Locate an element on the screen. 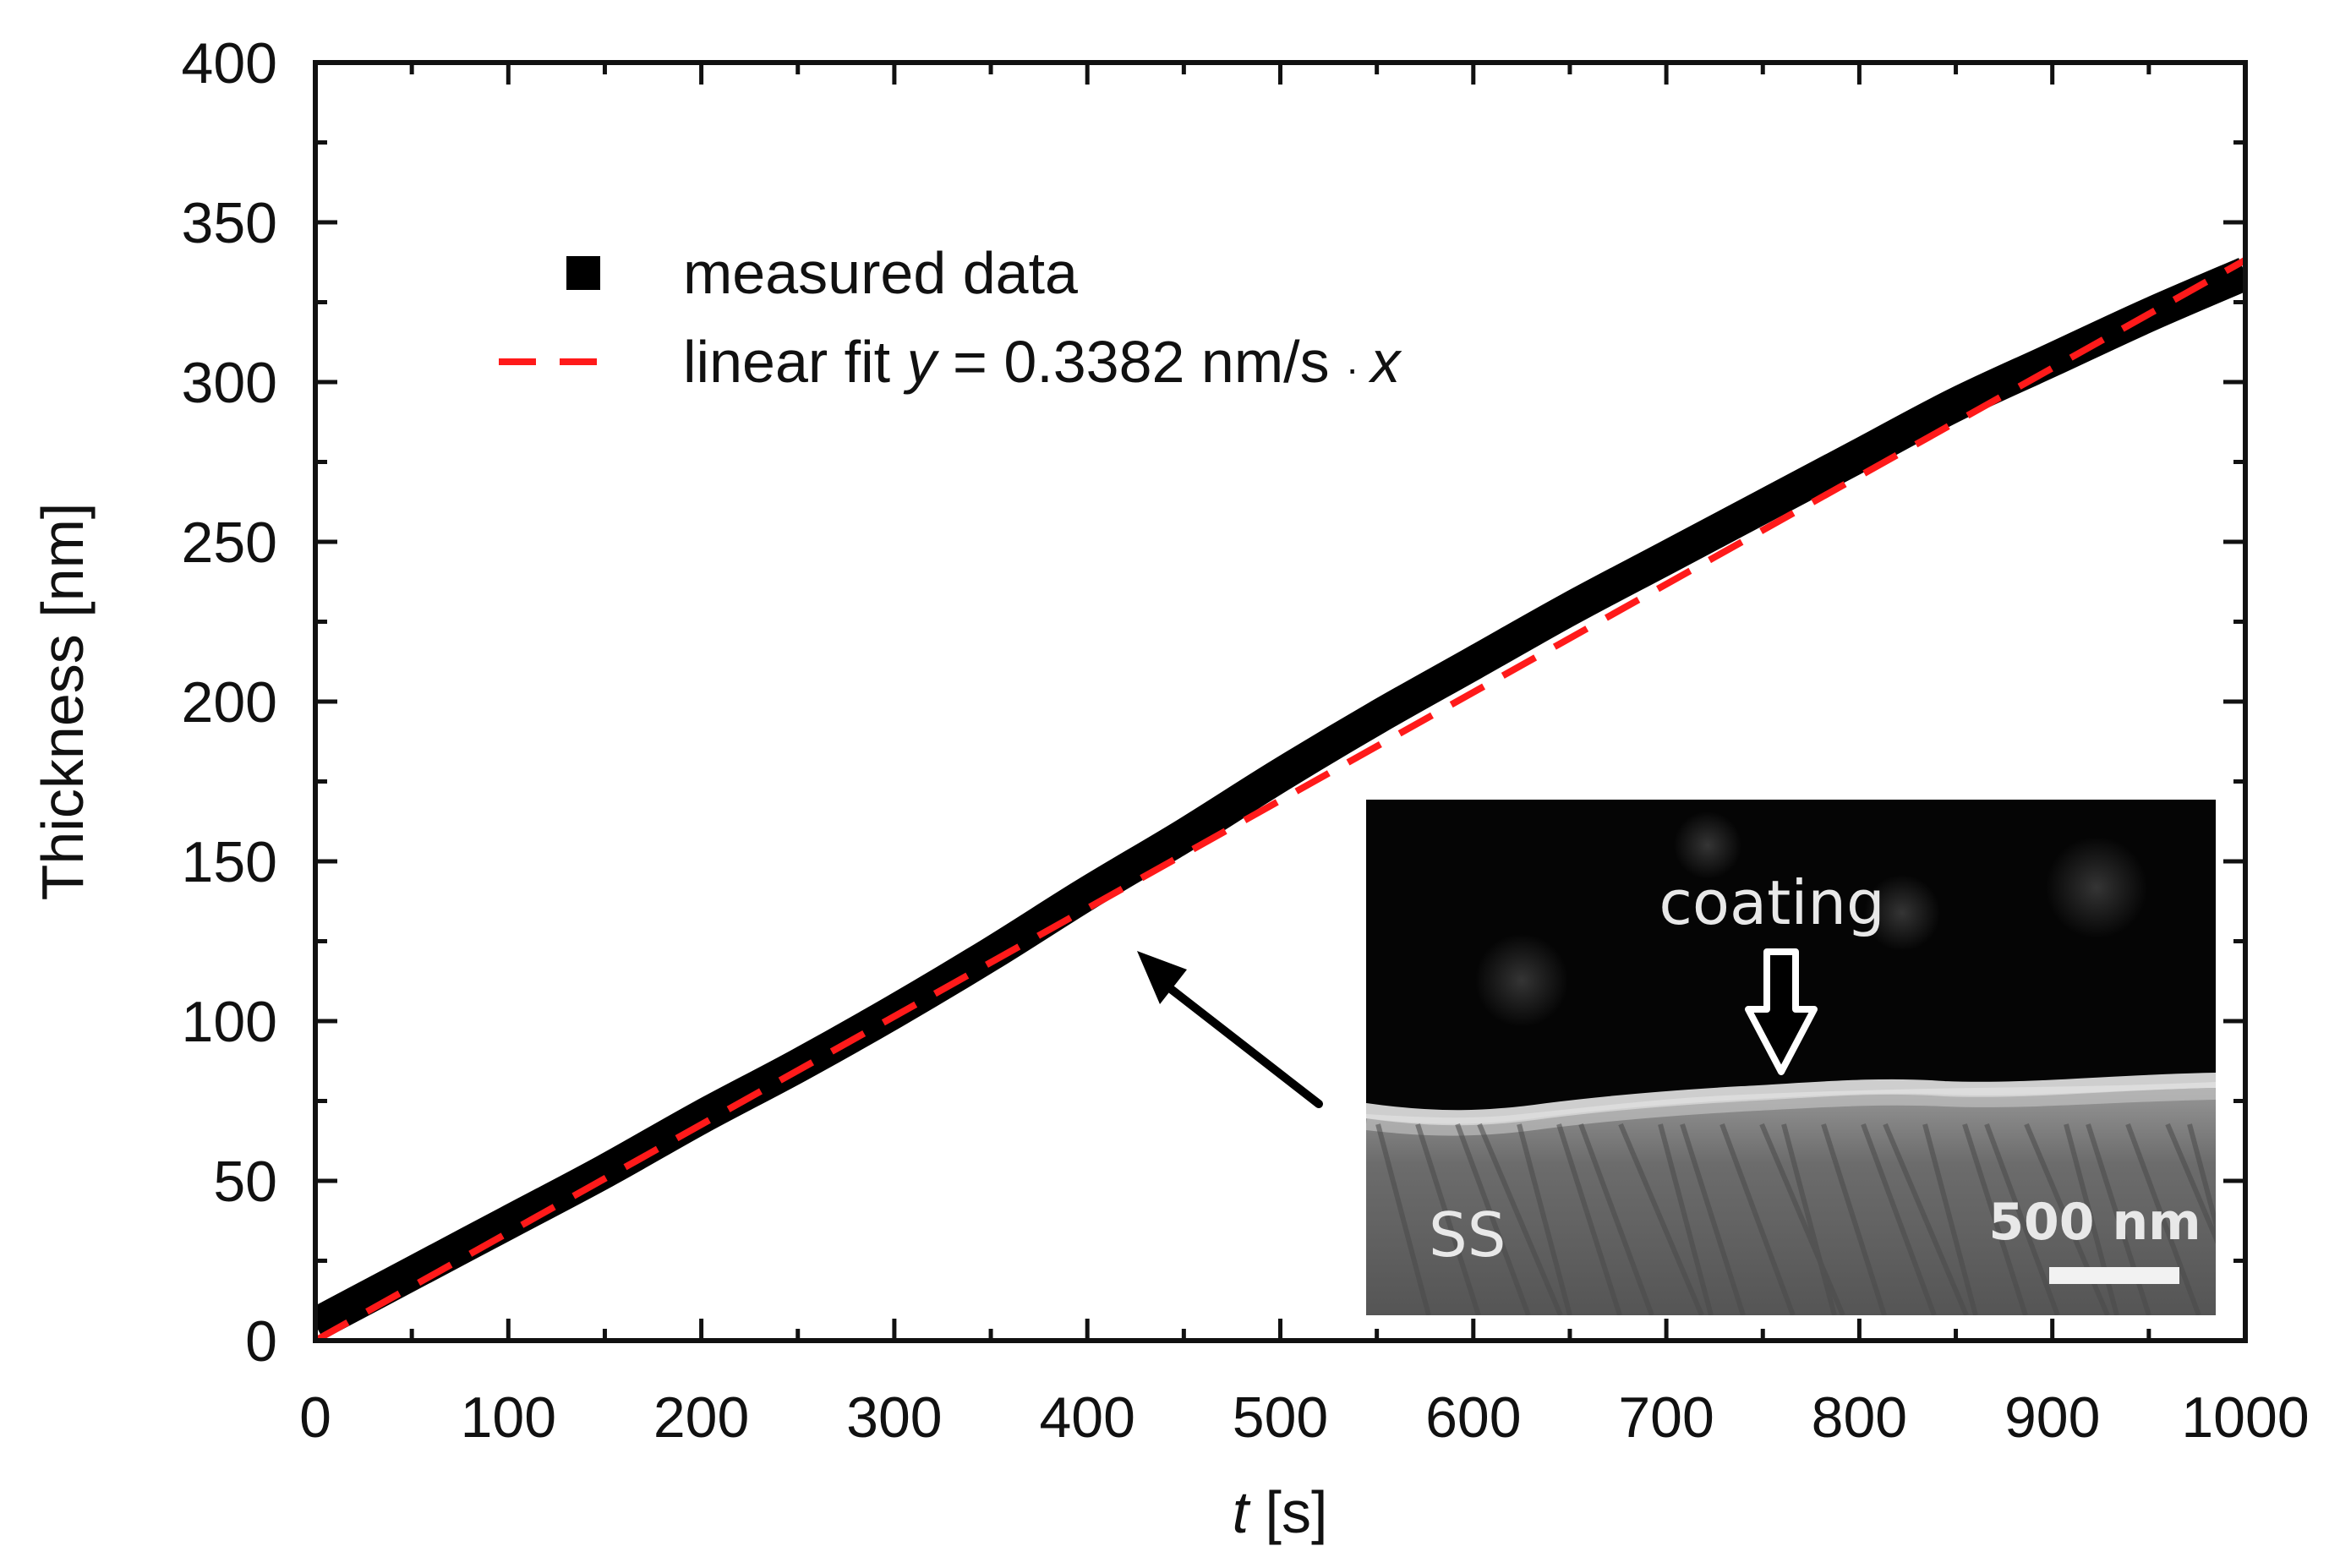 This screenshot has height=1568, width=2340. x-tick-label: 900 is located at coordinates (2052, 1417).